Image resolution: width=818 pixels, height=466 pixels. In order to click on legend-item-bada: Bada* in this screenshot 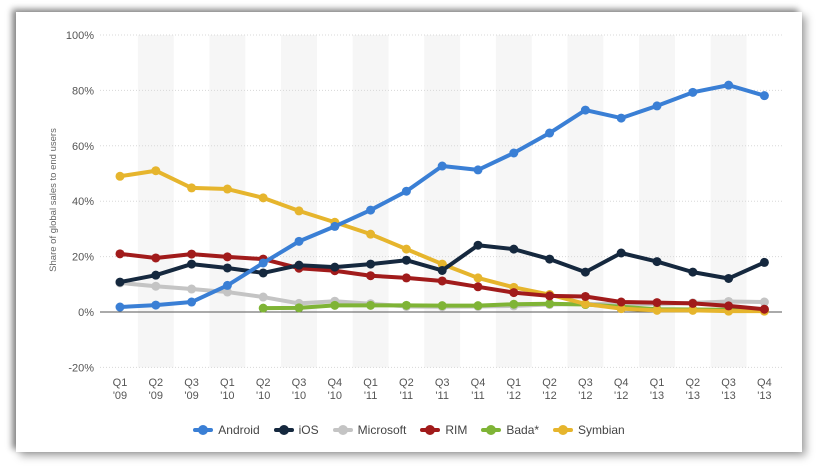, I will do `click(510, 430)`.